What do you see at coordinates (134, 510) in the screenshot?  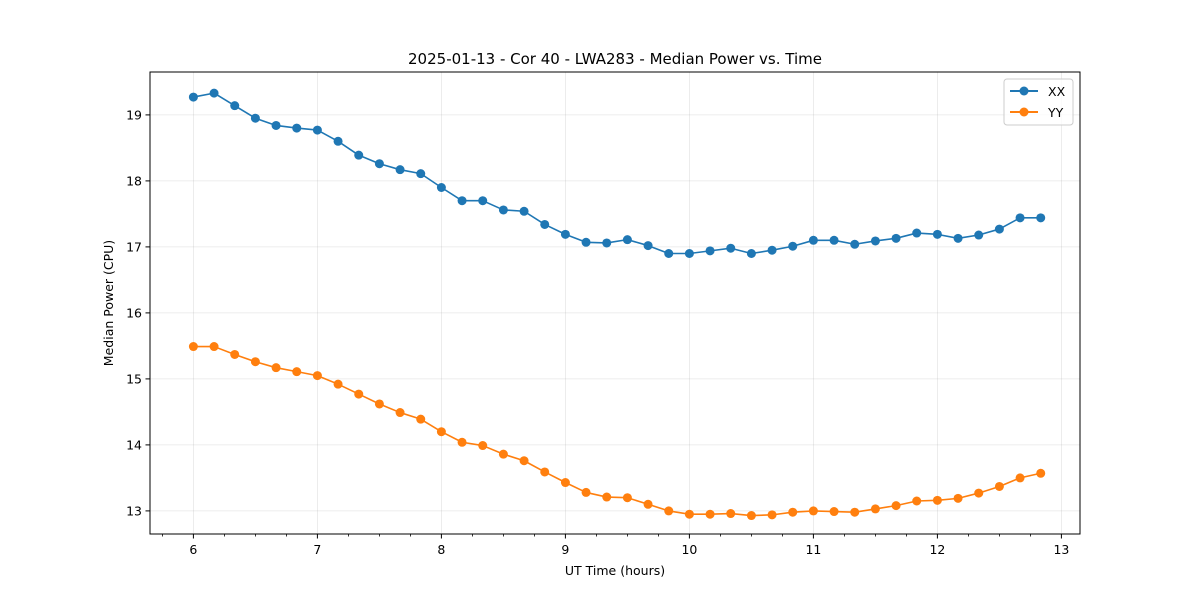 I see `y-tick-label-13: 13` at bounding box center [134, 510].